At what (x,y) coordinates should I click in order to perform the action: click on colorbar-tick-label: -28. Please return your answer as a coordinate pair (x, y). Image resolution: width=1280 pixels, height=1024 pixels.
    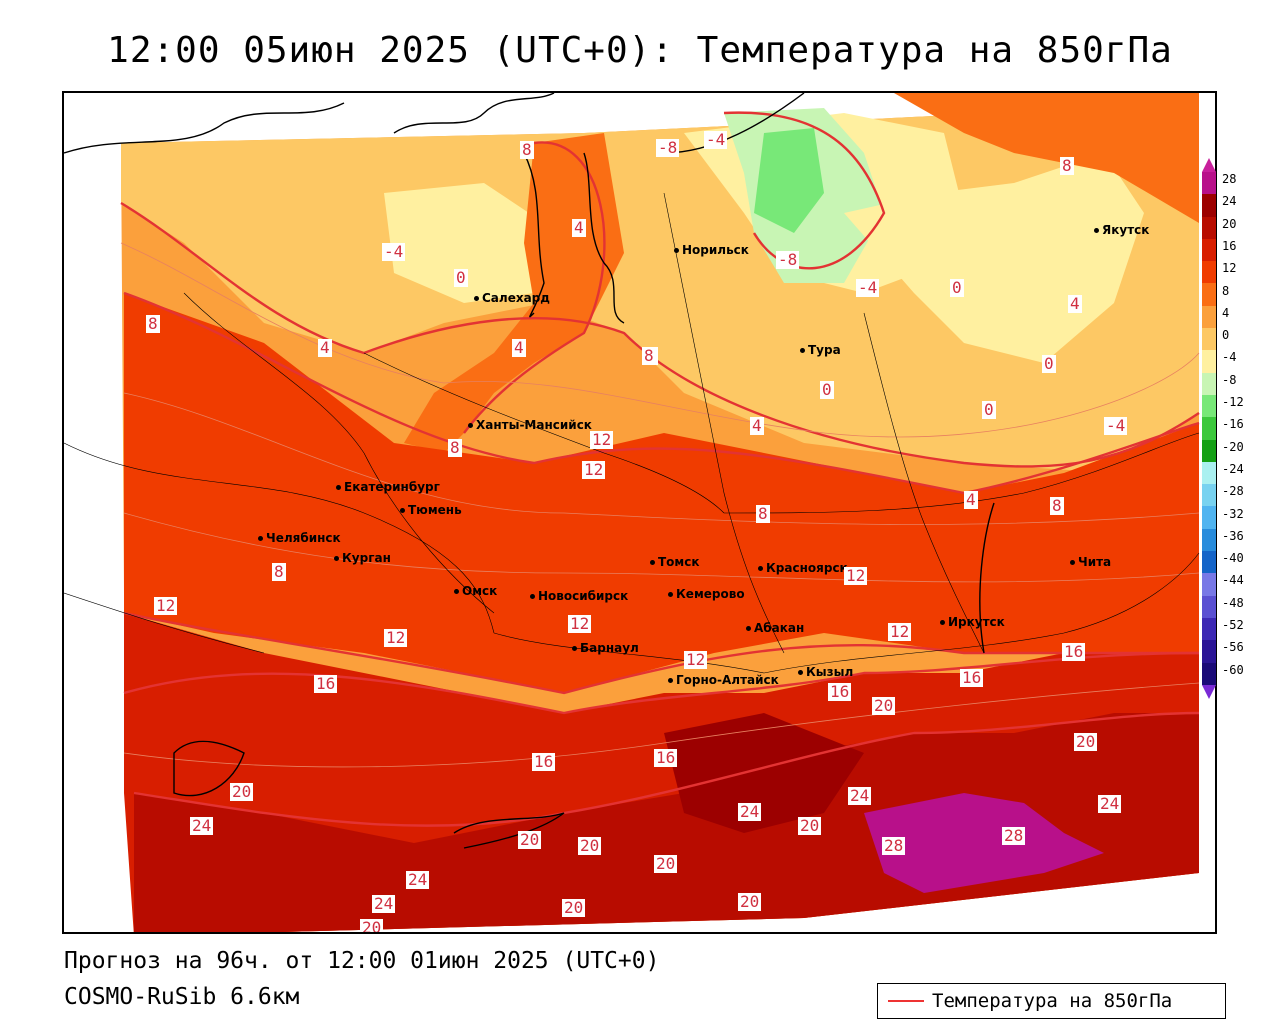
    Looking at the image, I should click on (1233, 491).